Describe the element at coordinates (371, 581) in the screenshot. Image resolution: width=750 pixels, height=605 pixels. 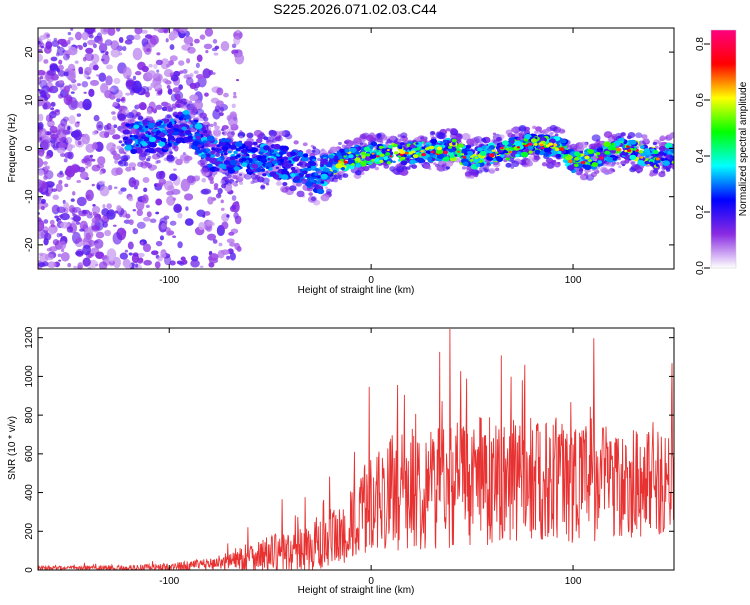
I see `x-tick-label: 0` at that location.